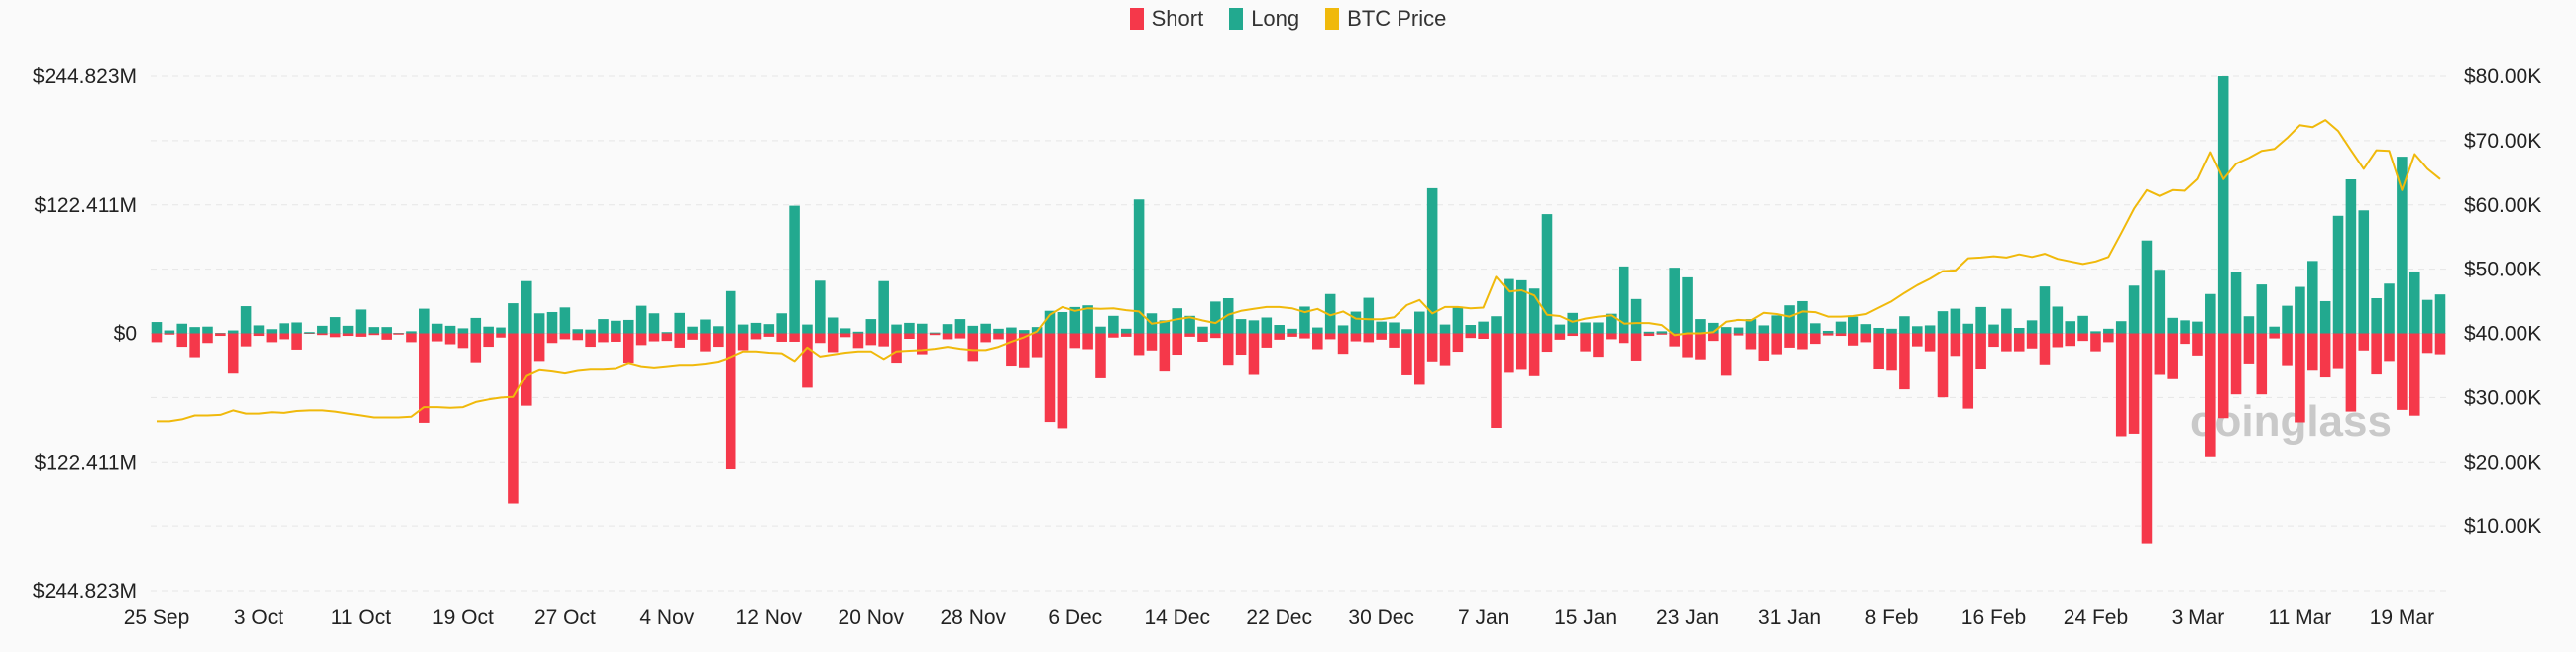 The image size is (2576, 652). What do you see at coordinates (1385, 19) in the screenshot?
I see `legend-item-btc-price: BTC Price` at bounding box center [1385, 19].